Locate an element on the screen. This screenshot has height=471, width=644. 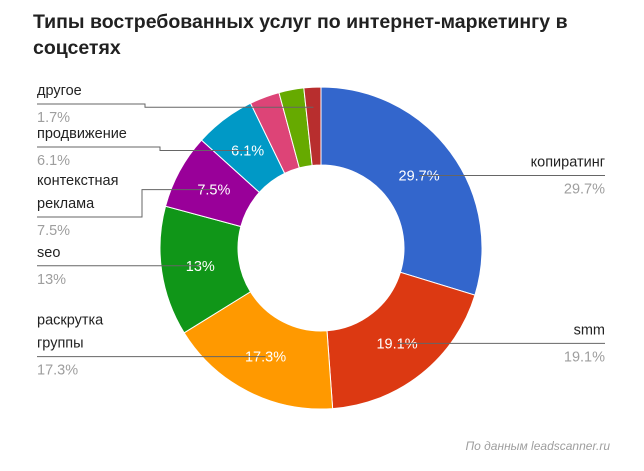
legend-value-kontekst: 7.5% is located at coordinates (53, 231).